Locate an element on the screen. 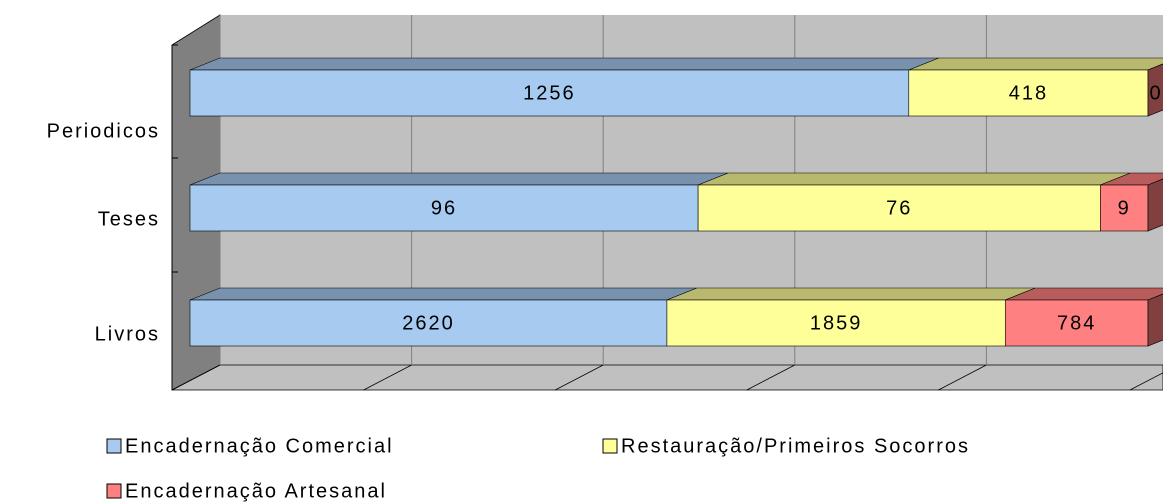 This screenshot has height=504, width=1163. category-label: Periodicos is located at coordinates (103, 131).